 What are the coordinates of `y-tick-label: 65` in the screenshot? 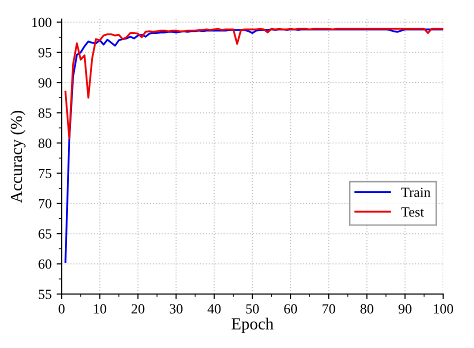 It's located at (45, 234).